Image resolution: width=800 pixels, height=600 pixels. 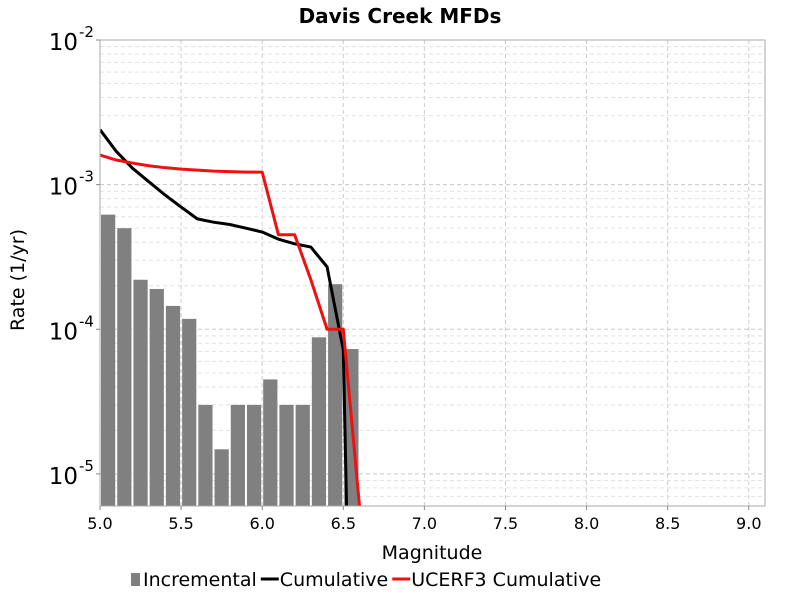 I want to click on x-tick-label: 7.5, so click(x=505, y=523).